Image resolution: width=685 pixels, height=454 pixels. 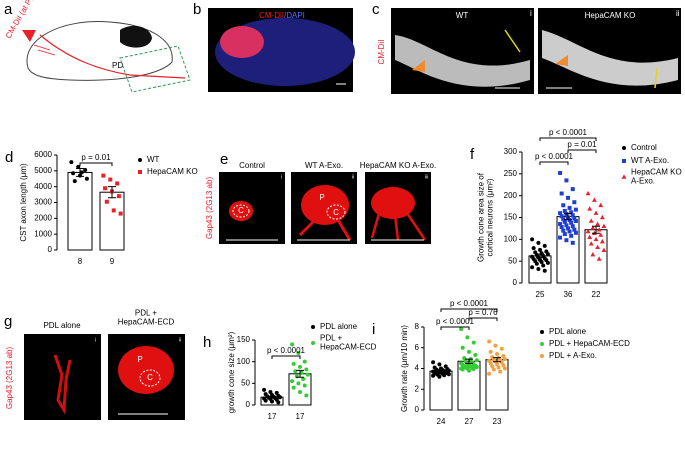 I want to click on soma-outline, so click(x=241, y=211).